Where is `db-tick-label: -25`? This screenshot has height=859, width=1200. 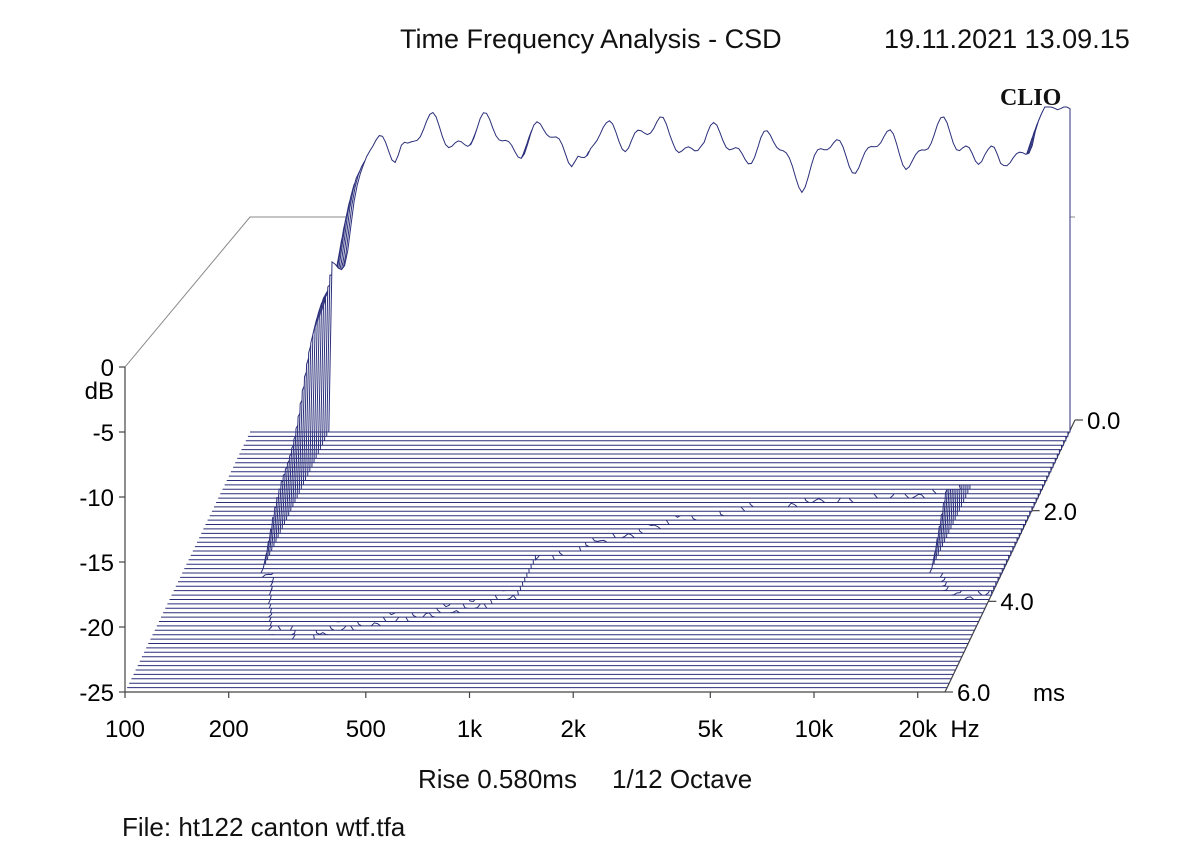
db-tick-label: -25 is located at coordinates (96, 693).